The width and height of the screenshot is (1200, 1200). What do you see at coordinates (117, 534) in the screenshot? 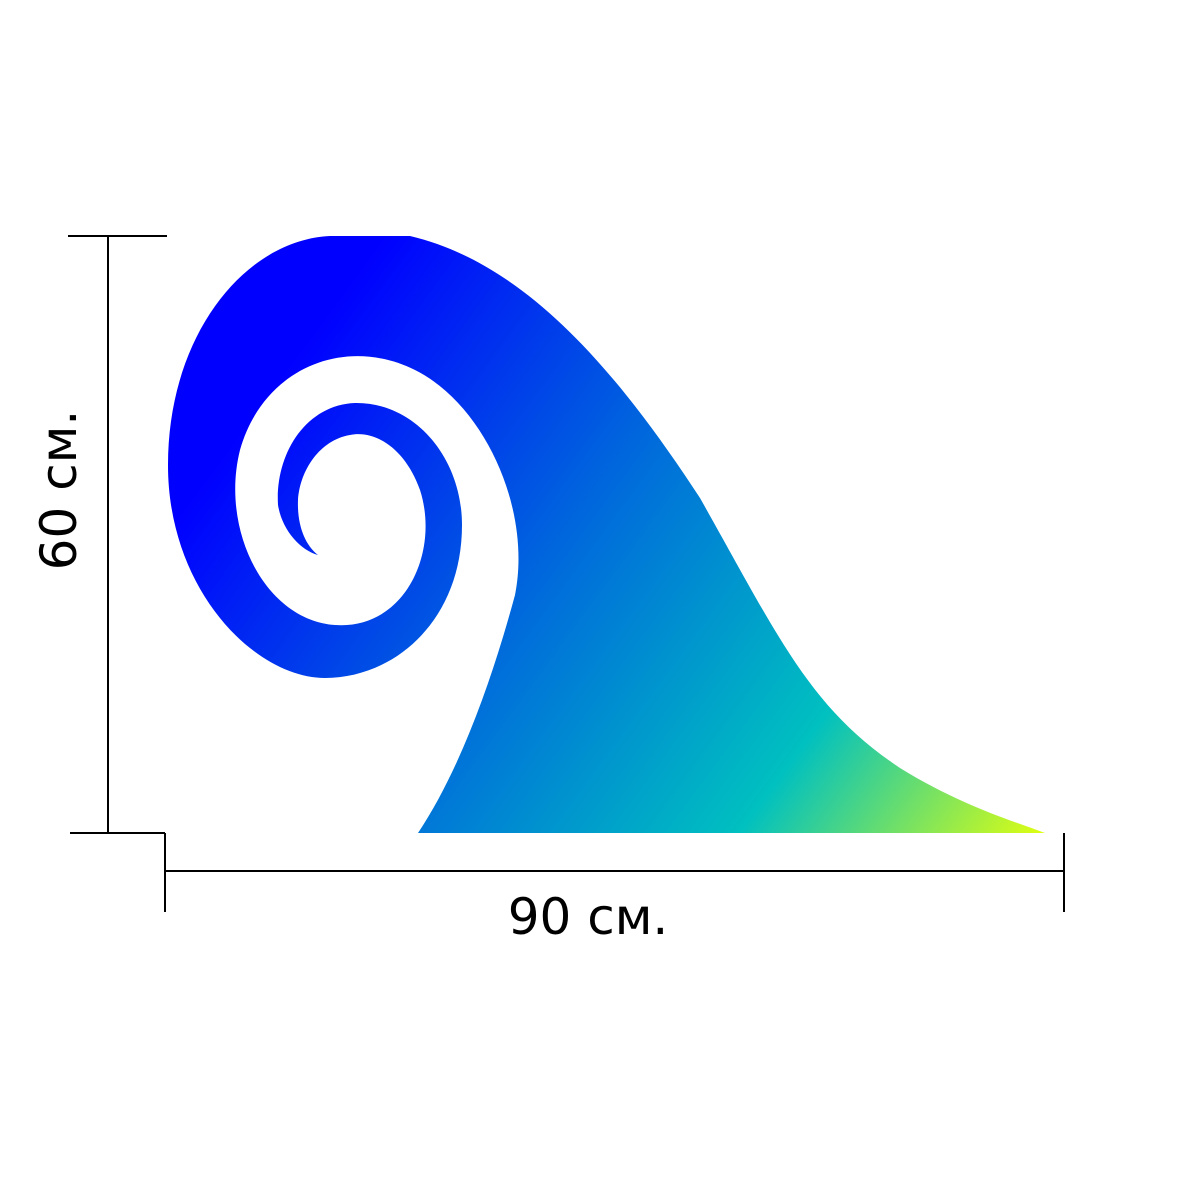
I see `height-dimension` at bounding box center [117, 534].